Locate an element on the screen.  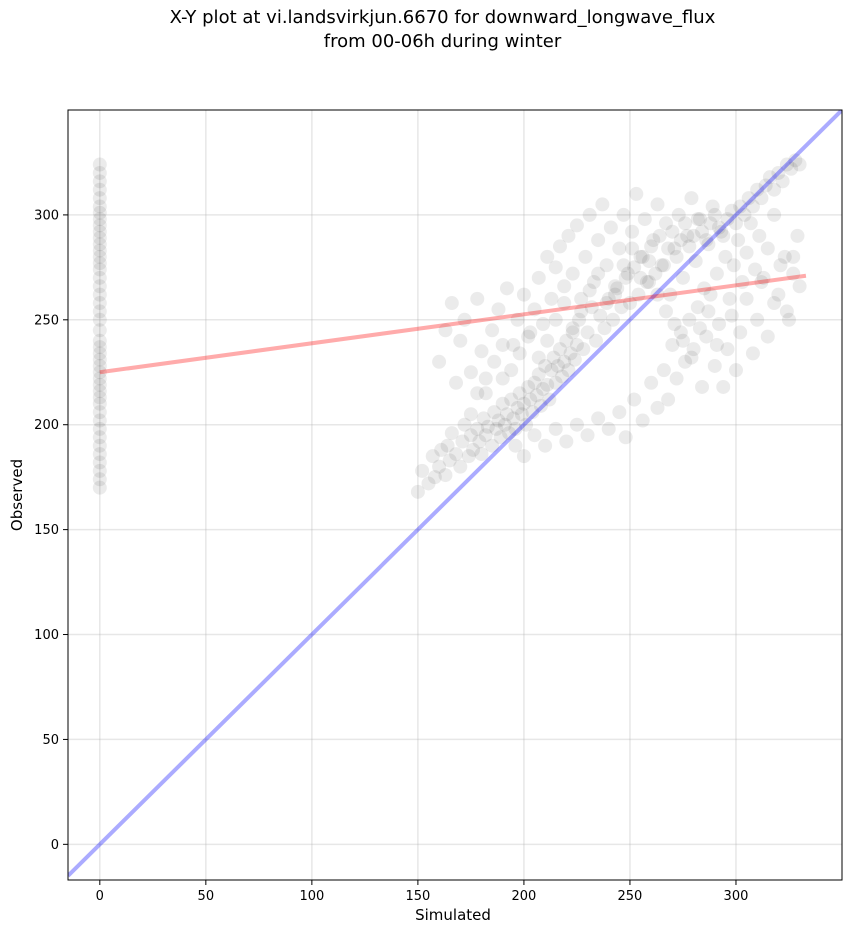
x-tick-label: 150 is located at coordinates (417, 896).